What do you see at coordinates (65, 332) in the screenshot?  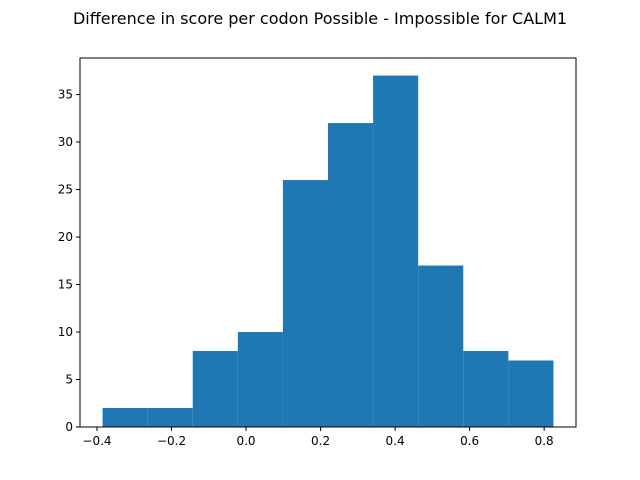 I see `y-tick-label: 10` at bounding box center [65, 332].